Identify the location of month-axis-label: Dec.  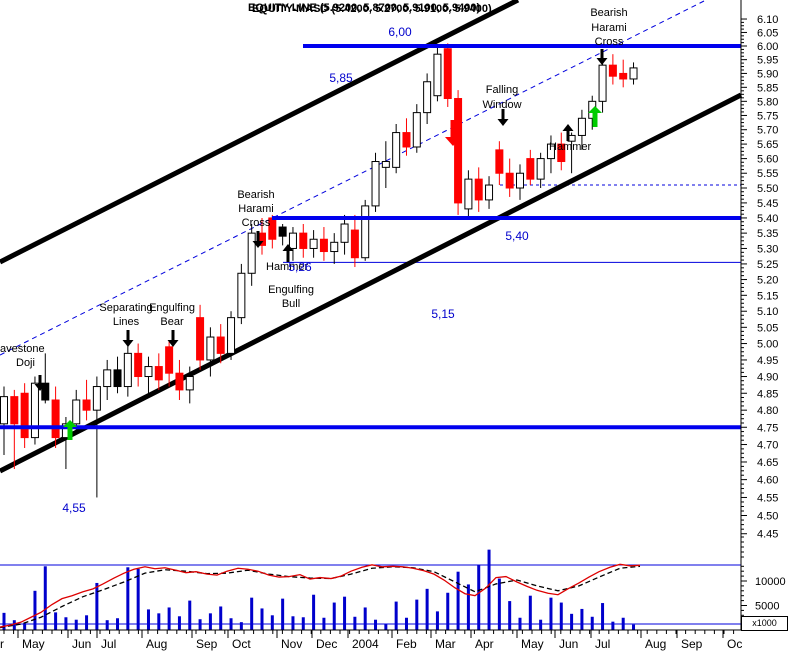
(326, 644).